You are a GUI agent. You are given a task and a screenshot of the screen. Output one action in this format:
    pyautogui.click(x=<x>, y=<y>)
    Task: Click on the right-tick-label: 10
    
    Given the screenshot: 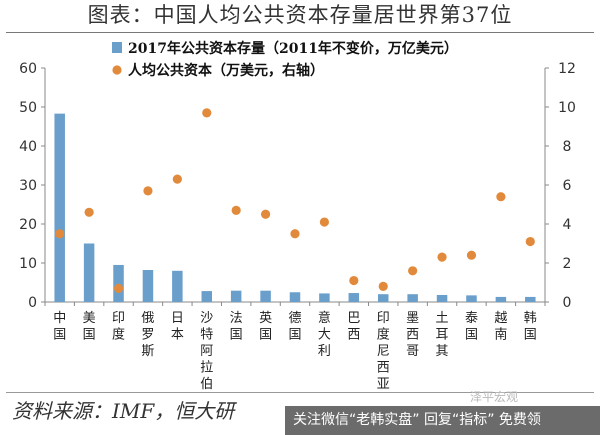 What is the action you would take?
    pyautogui.click(x=567, y=108)
    